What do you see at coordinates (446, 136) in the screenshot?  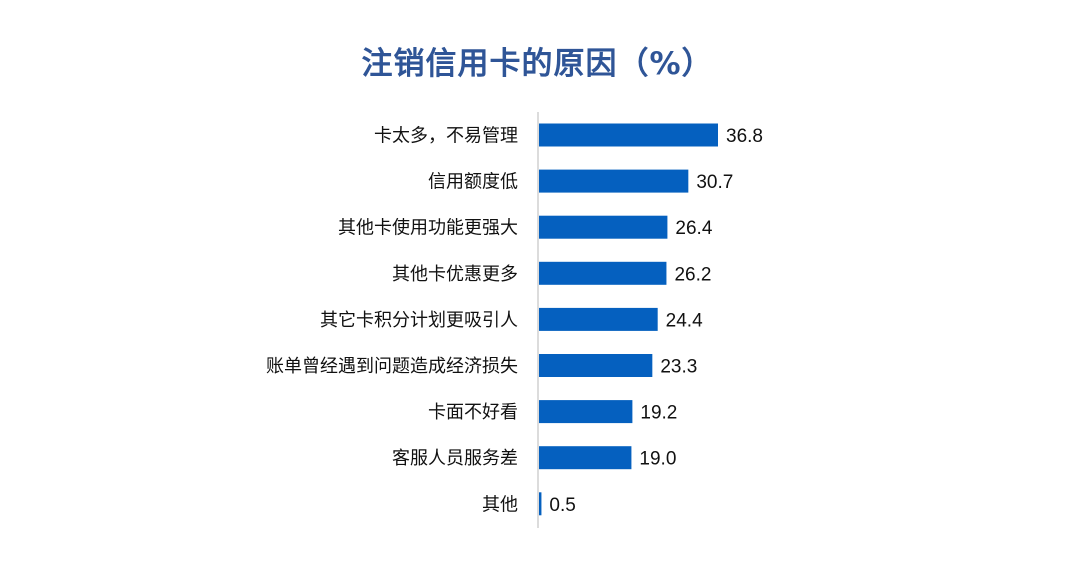 I see `category-label: 卡太多，不易管理` at bounding box center [446, 136].